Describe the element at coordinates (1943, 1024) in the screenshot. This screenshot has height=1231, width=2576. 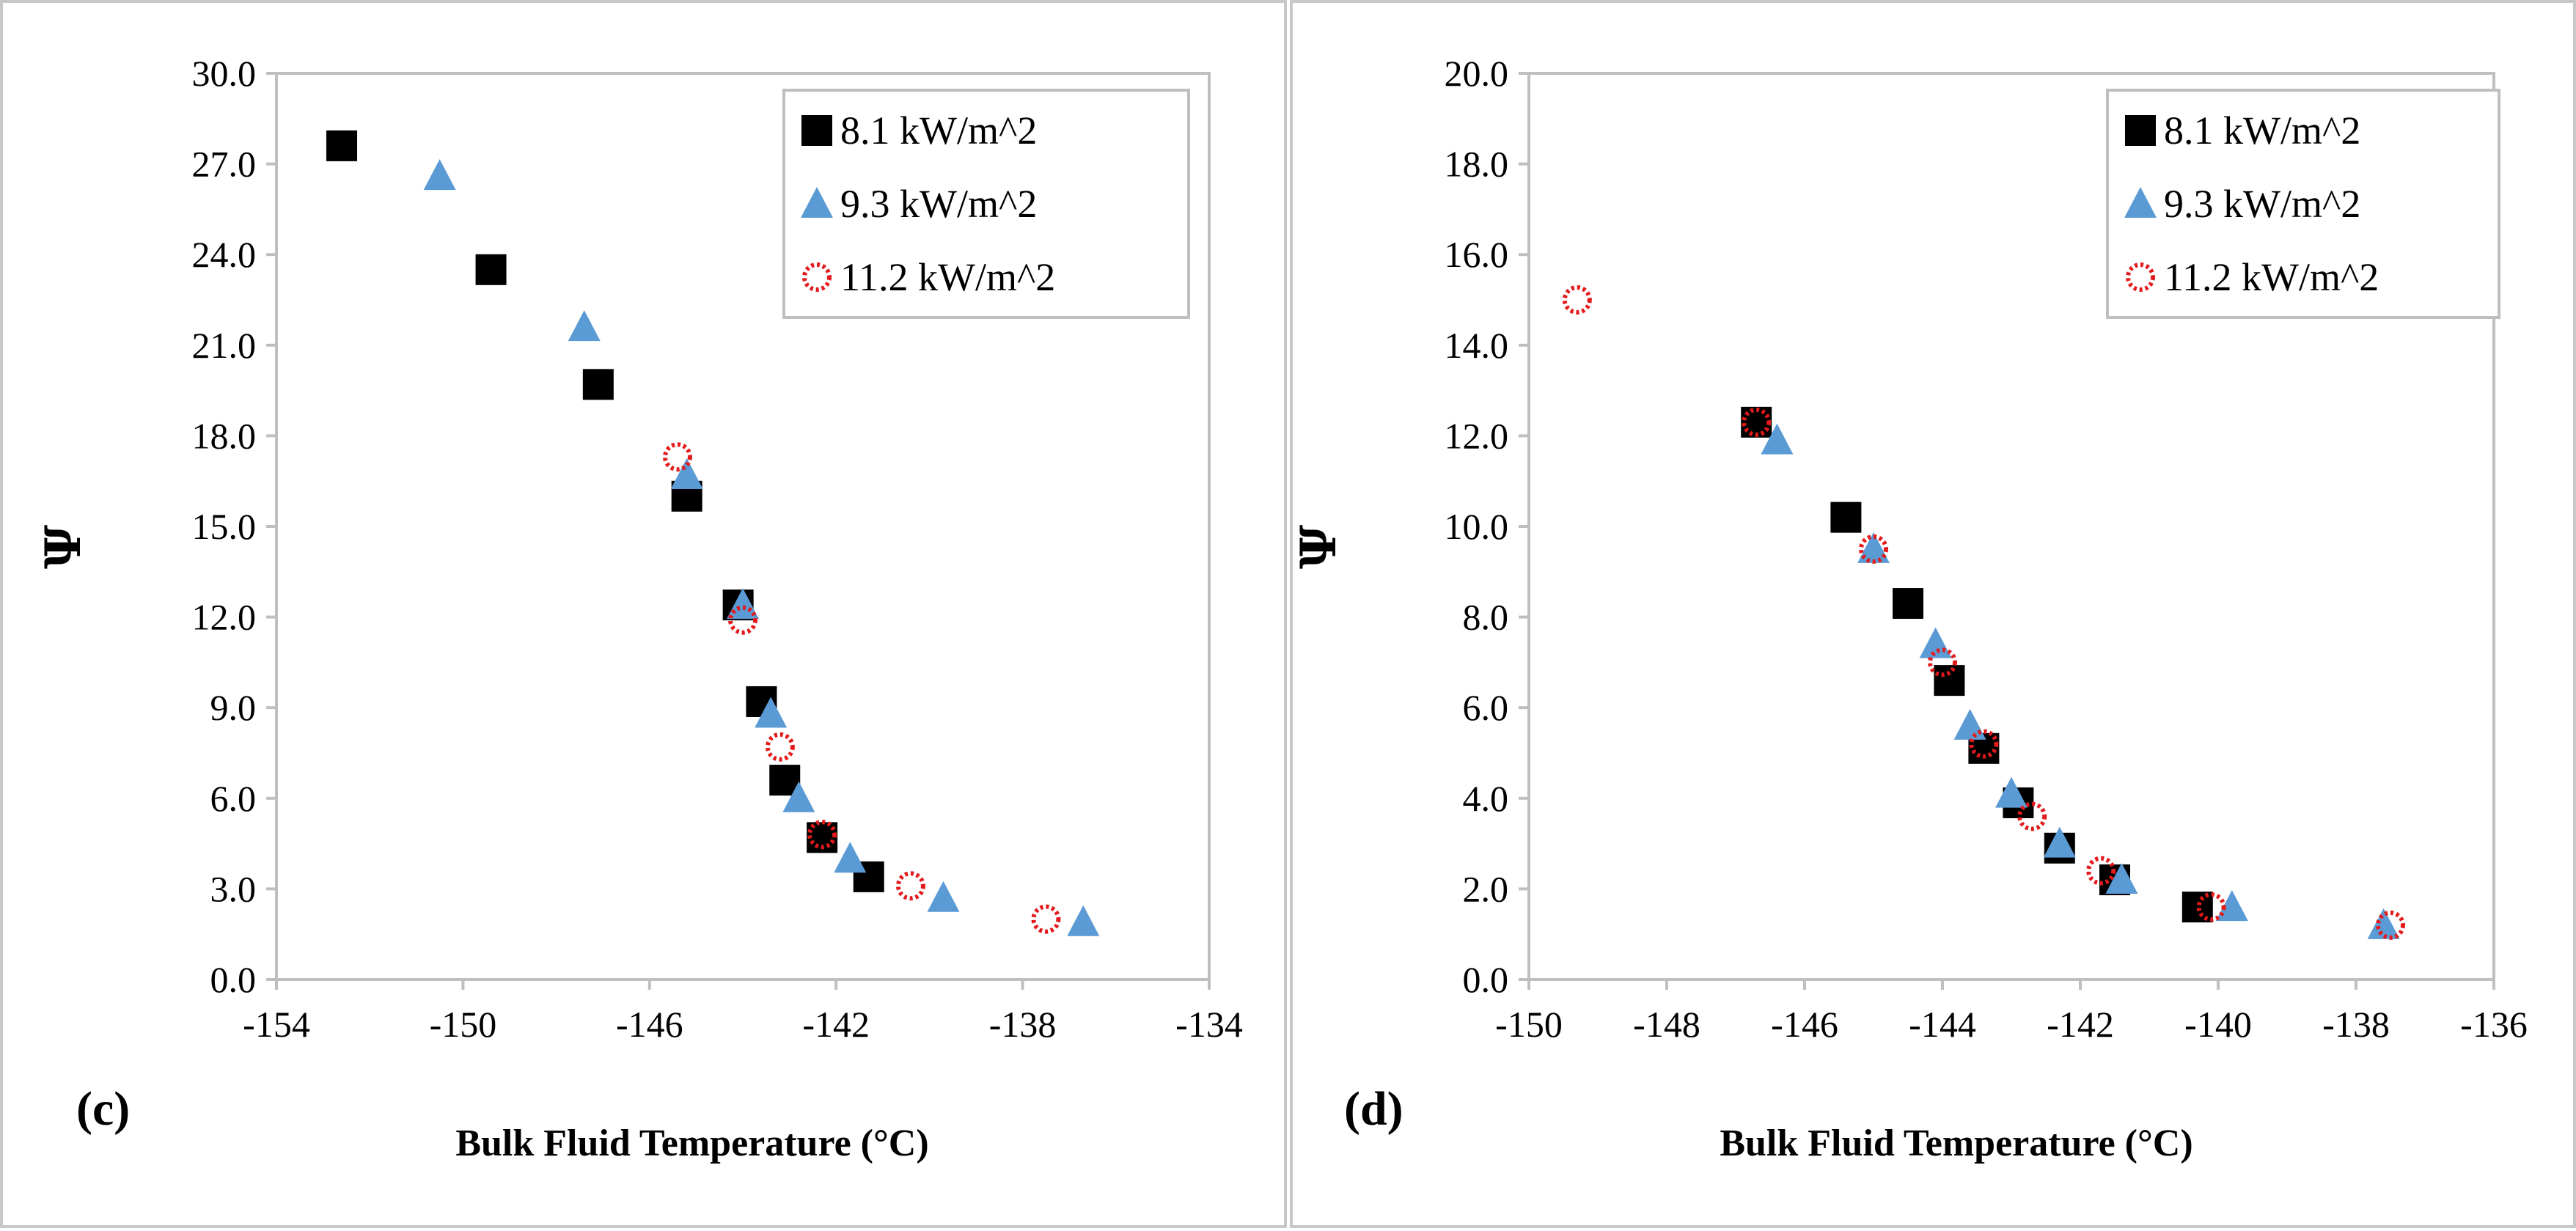
I see `x-tick-label: -144` at that location.